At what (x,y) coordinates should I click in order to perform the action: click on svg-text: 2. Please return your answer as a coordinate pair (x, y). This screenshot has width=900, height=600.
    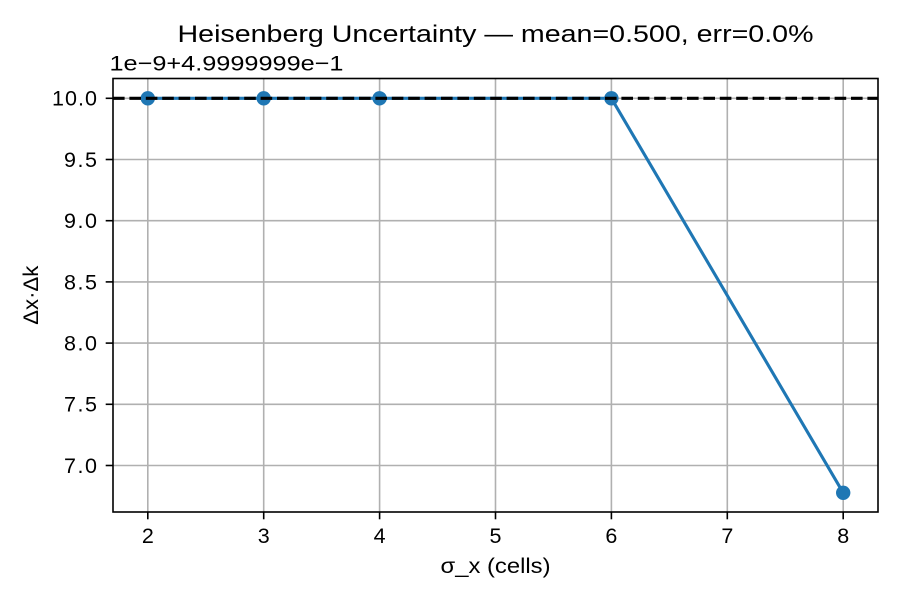
    Looking at the image, I should click on (148, 536).